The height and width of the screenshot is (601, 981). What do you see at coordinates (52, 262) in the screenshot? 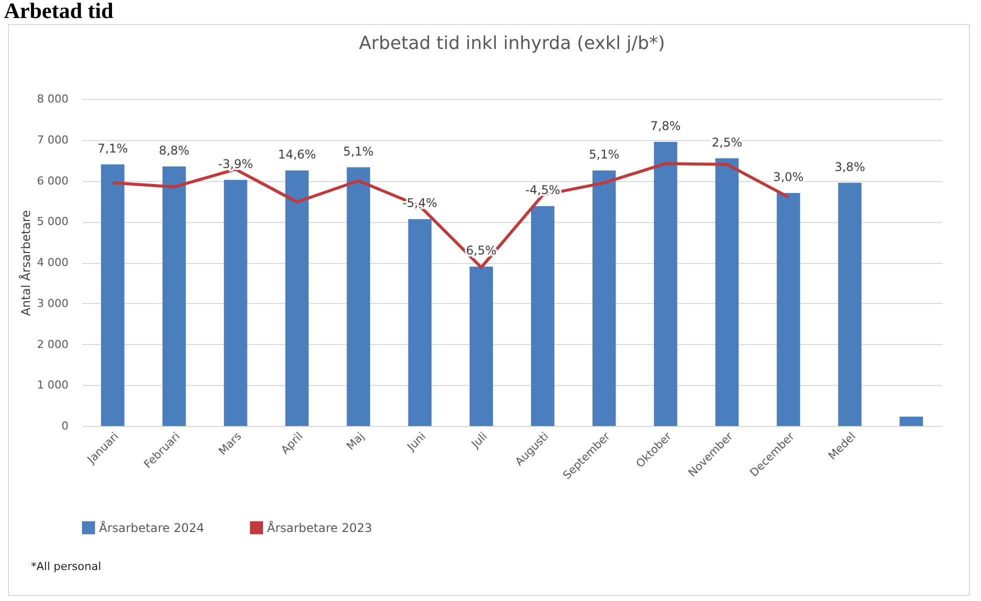
I see `y-tick-label: 4 000` at bounding box center [52, 262].